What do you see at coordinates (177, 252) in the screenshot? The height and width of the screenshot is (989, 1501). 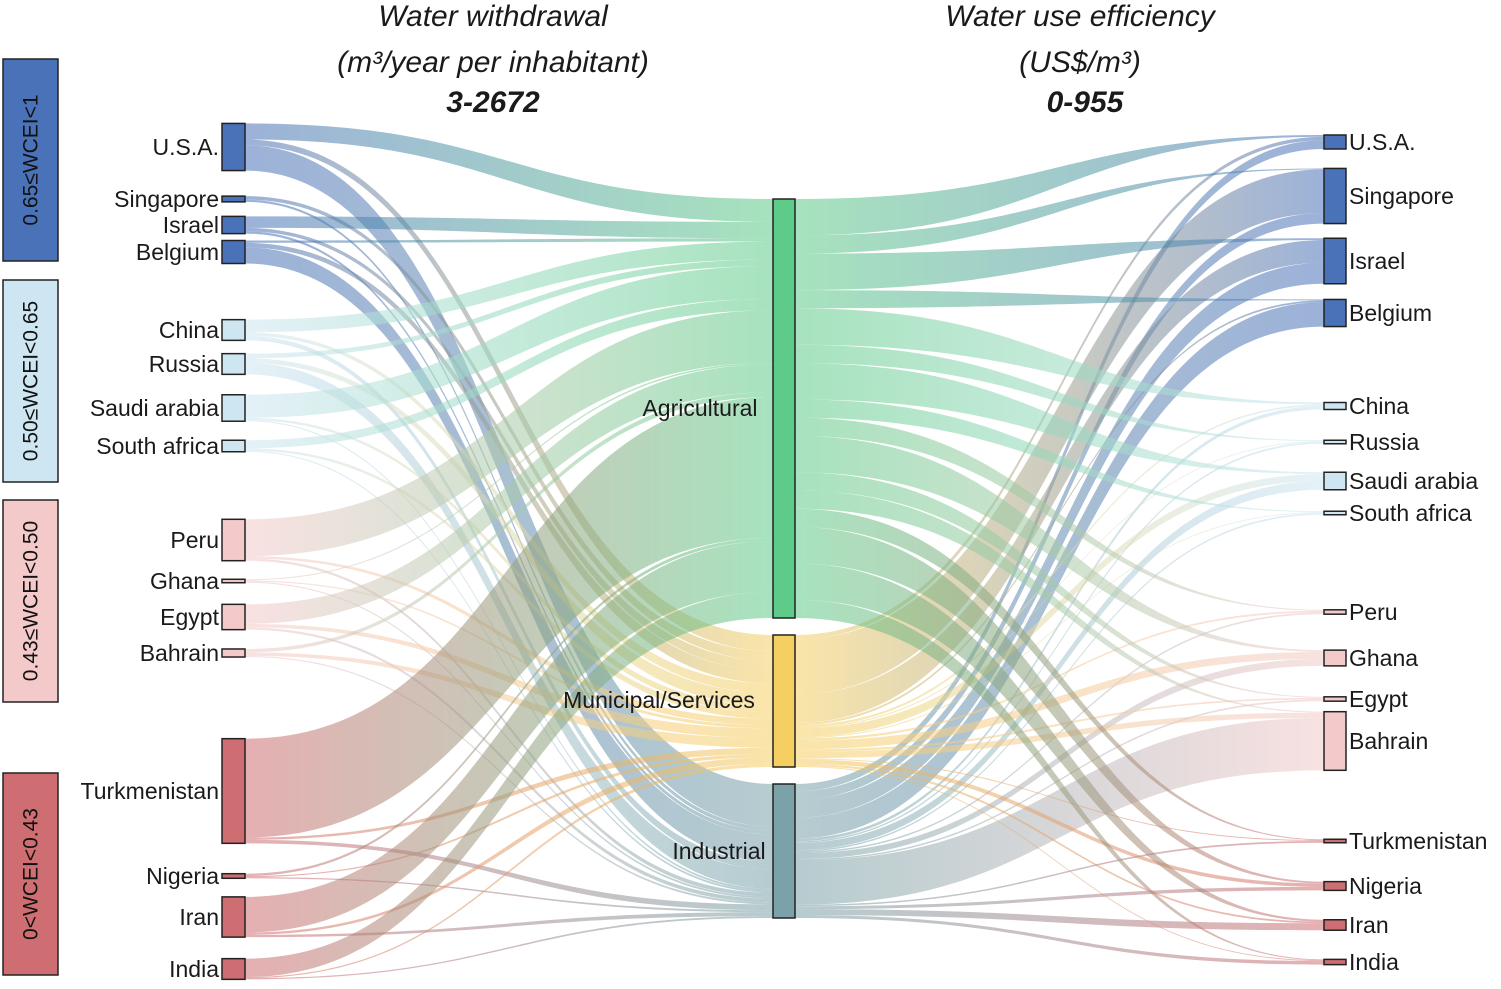 I see `label-left-belgium: Belgium` at bounding box center [177, 252].